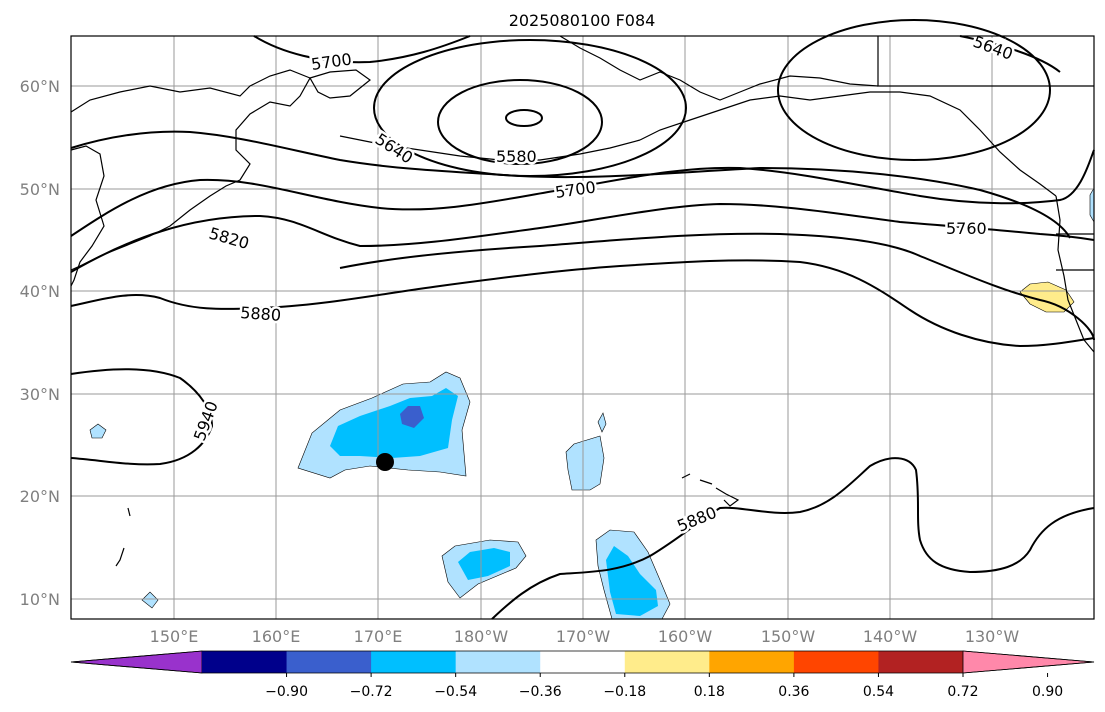 Image resolution: width=1105 pixels, height=712 pixels. What do you see at coordinates (1028, 662) in the screenshot?
I see `colorbar-extend-high` at bounding box center [1028, 662].